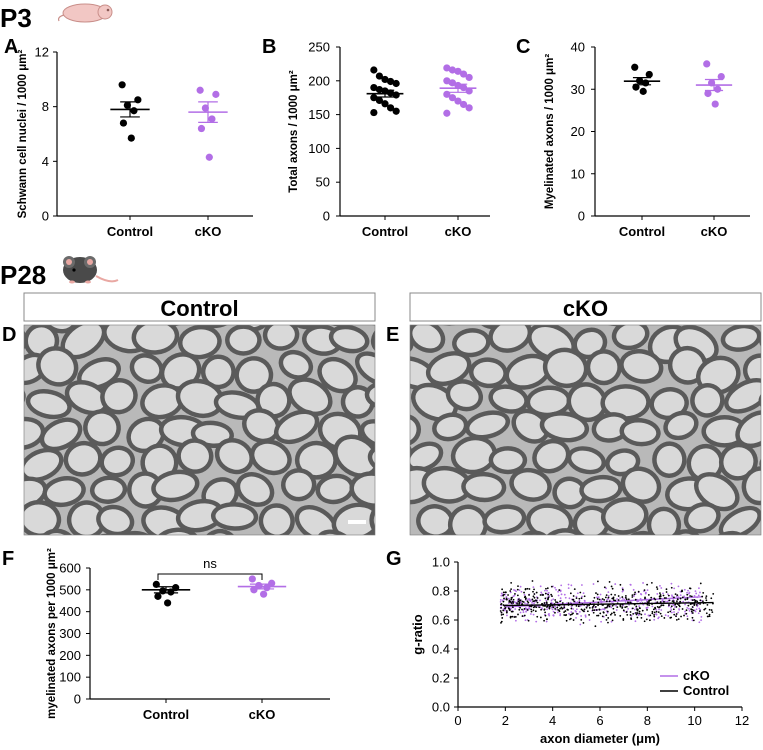 This screenshot has width=763, height=750. Describe the element at coordinates (319, 114) in the screenshot. I see `y-tick-label: 150` at that location.